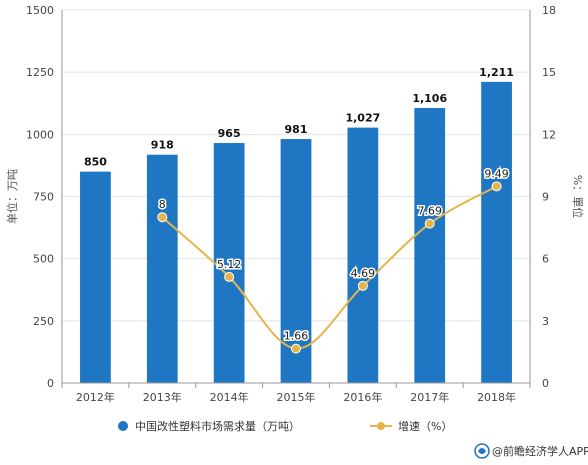 The height and width of the screenshot is (465, 588). I want to click on x-tick-label: 2015年, so click(296, 397).